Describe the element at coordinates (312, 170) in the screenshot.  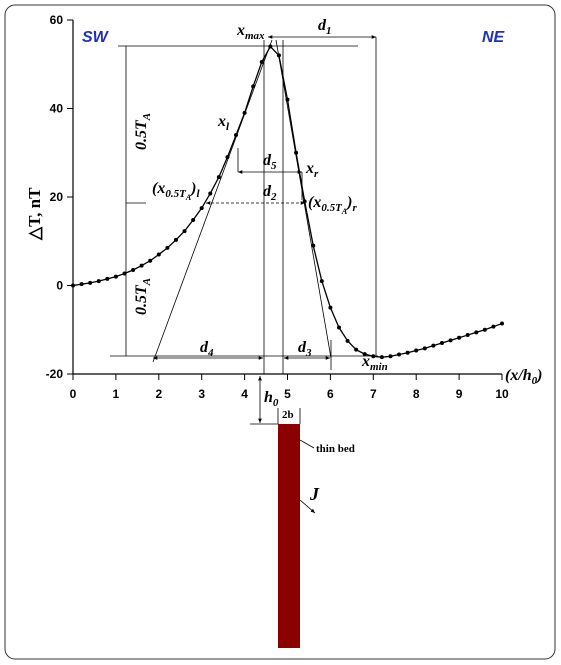
I see `annotation: xr` at that location.